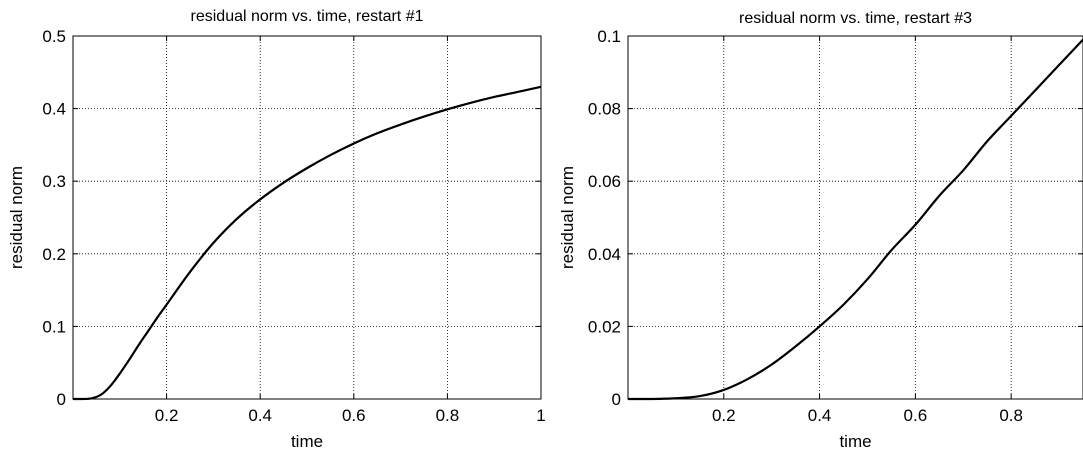 This screenshot has height=457, width=1083. What do you see at coordinates (307, 16) in the screenshot?
I see `chart-title: residual norm vs. time, restart #1` at bounding box center [307, 16].